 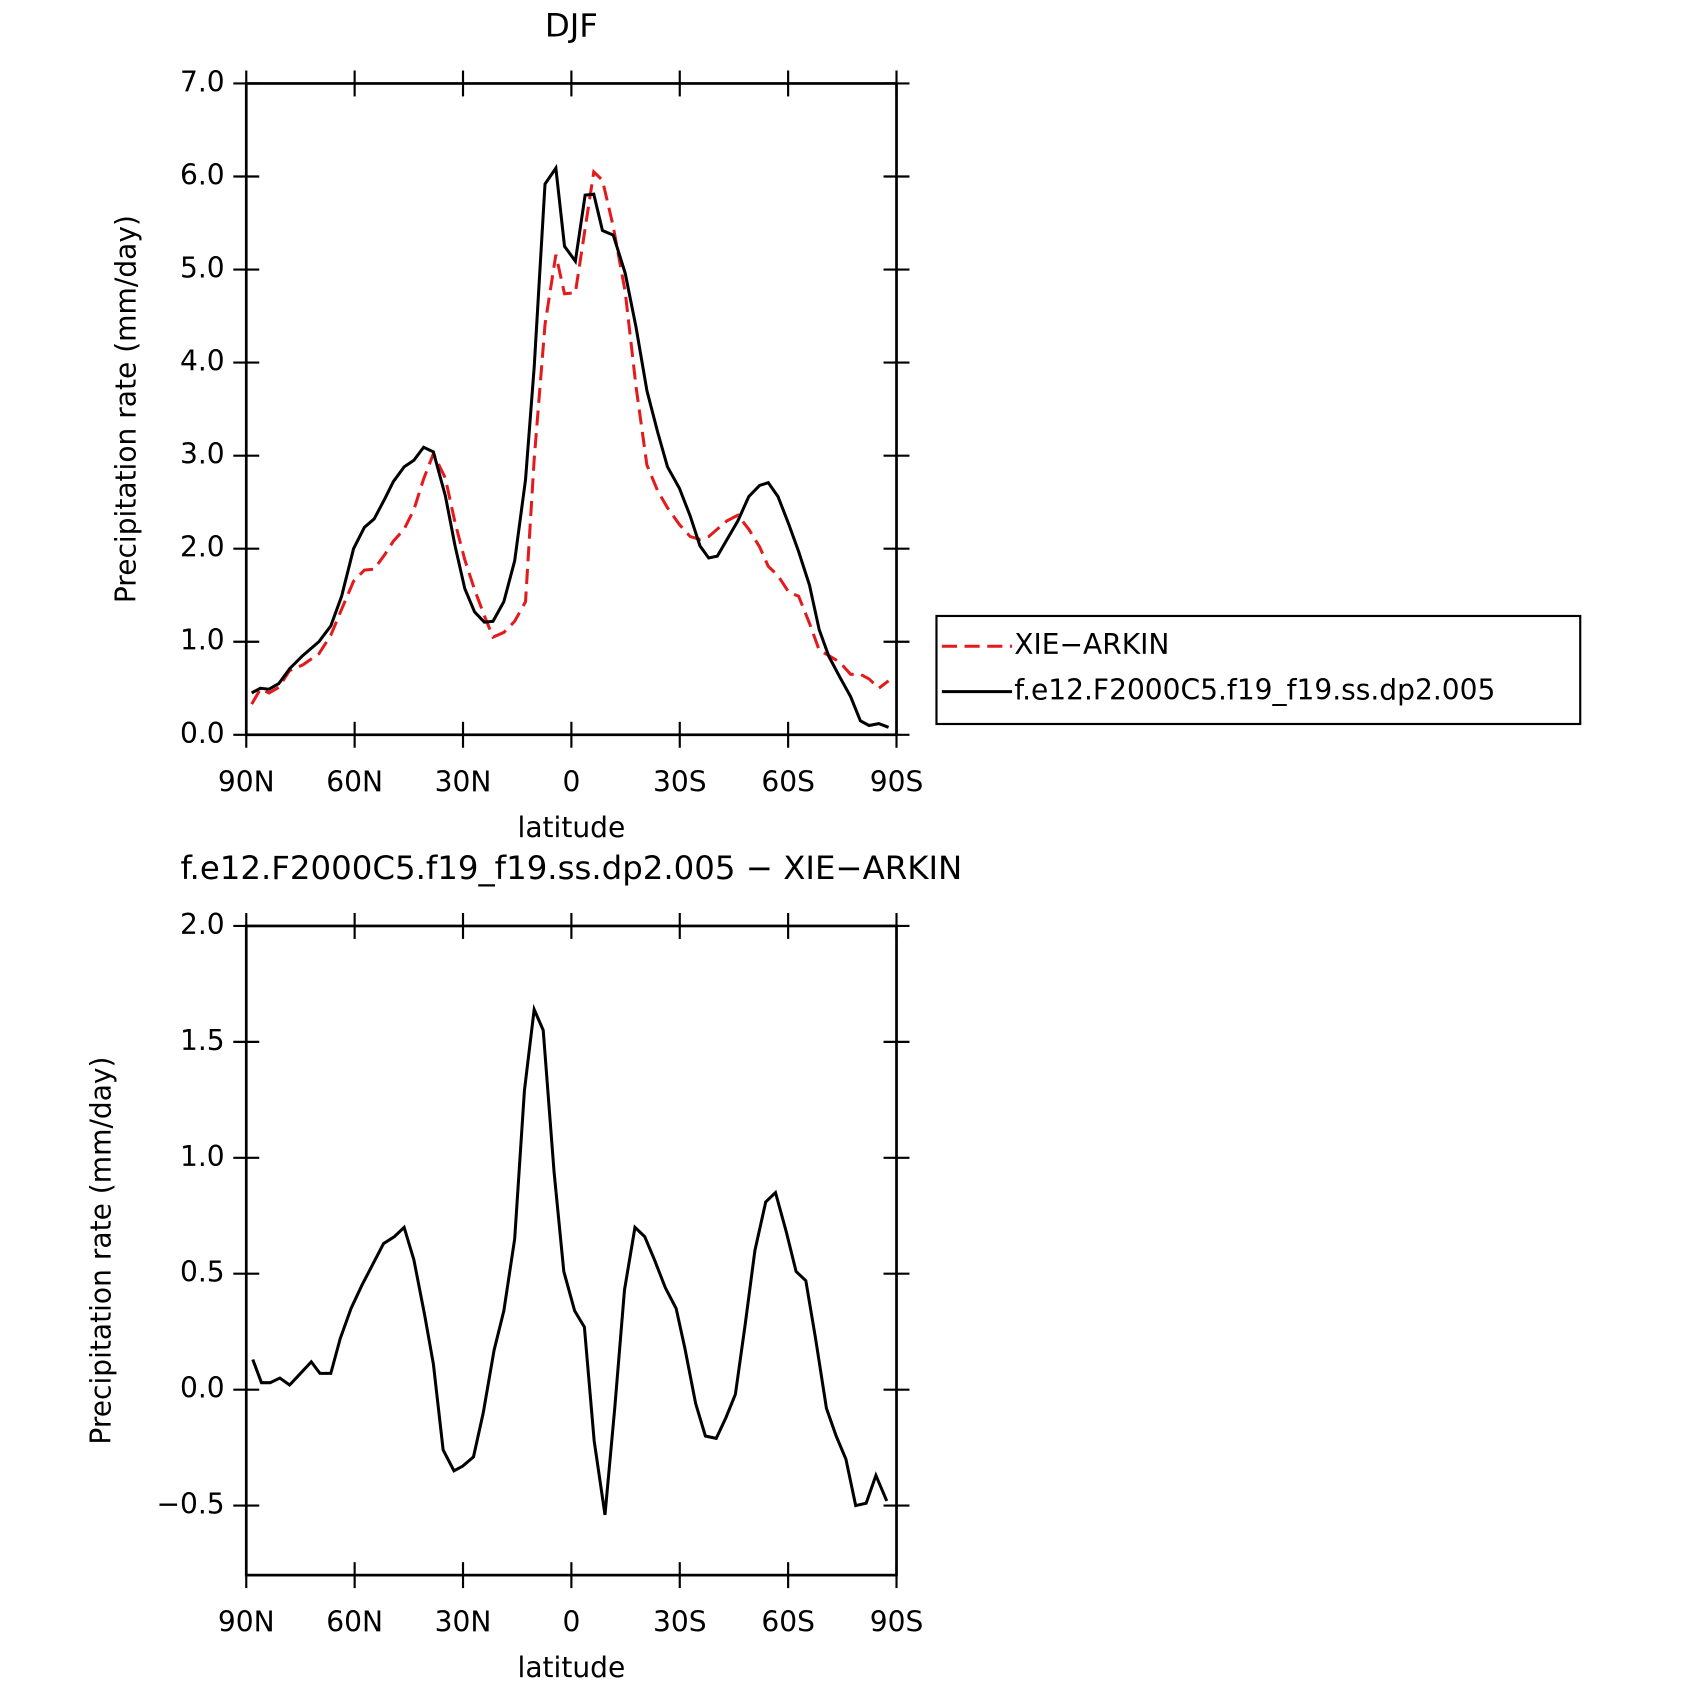 I want to click on plot-frame, so click(x=571, y=1250).